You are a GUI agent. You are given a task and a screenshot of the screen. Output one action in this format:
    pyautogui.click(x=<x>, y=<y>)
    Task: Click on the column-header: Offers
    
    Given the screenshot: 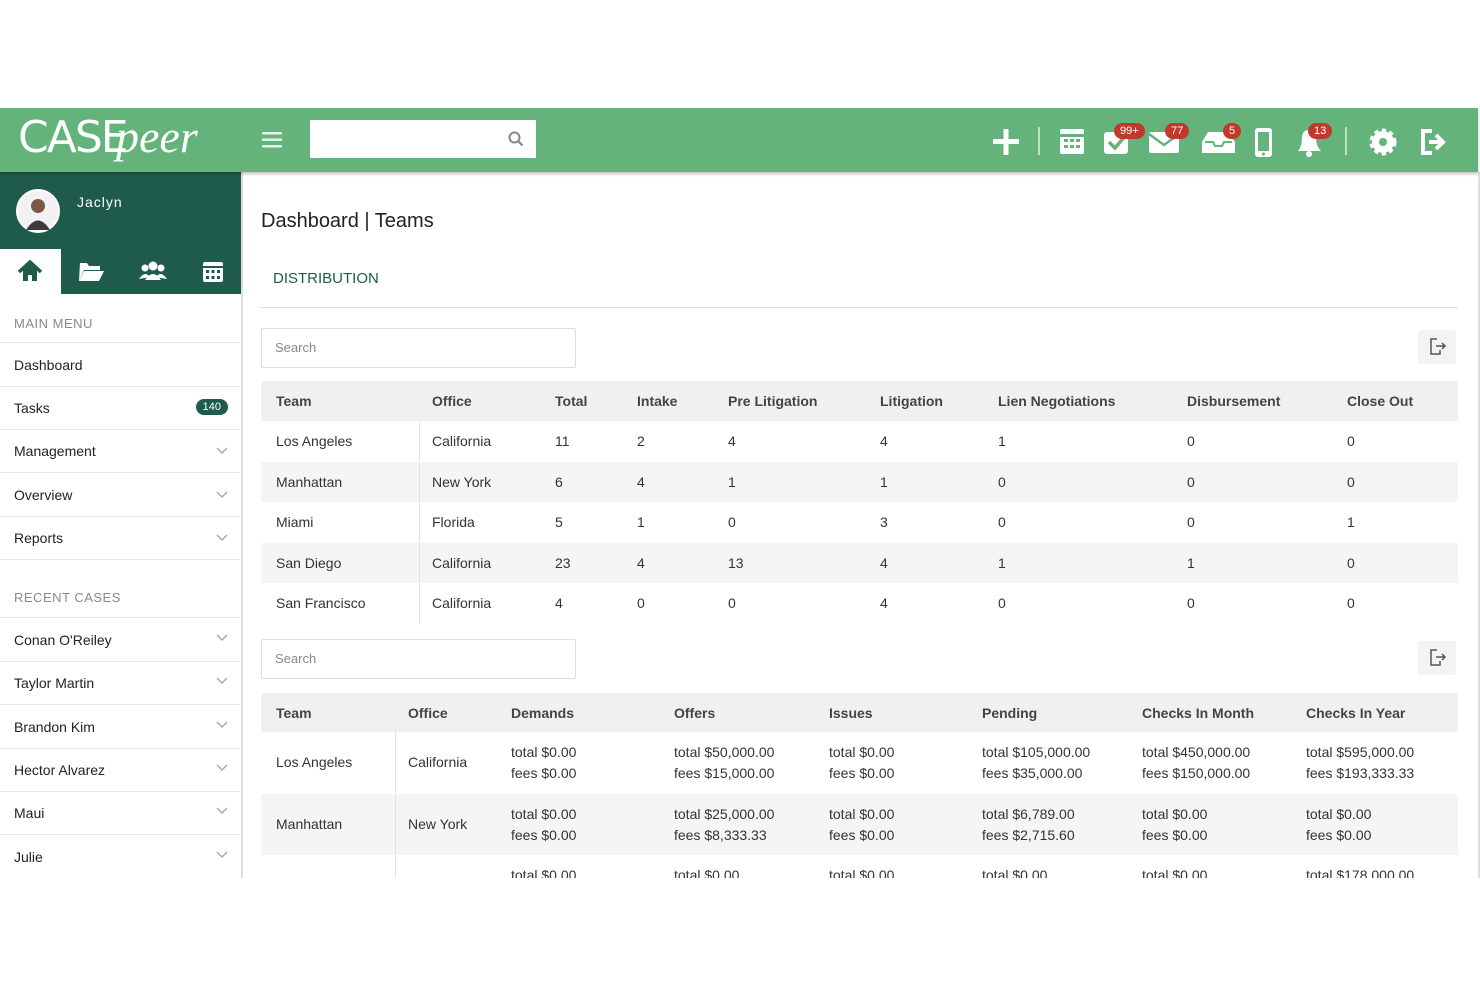 What is the action you would take?
    pyautogui.click(x=695, y=713)
    